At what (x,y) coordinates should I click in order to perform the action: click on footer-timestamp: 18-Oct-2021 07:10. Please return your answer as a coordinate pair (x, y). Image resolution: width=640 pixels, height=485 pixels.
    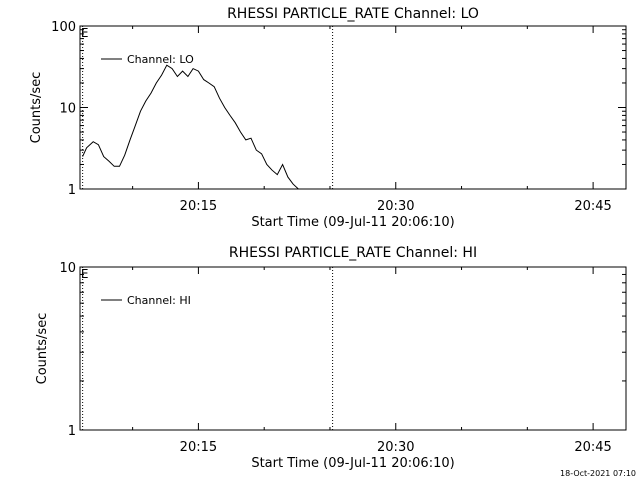
    Looking at the image, I should click on (598, 473).